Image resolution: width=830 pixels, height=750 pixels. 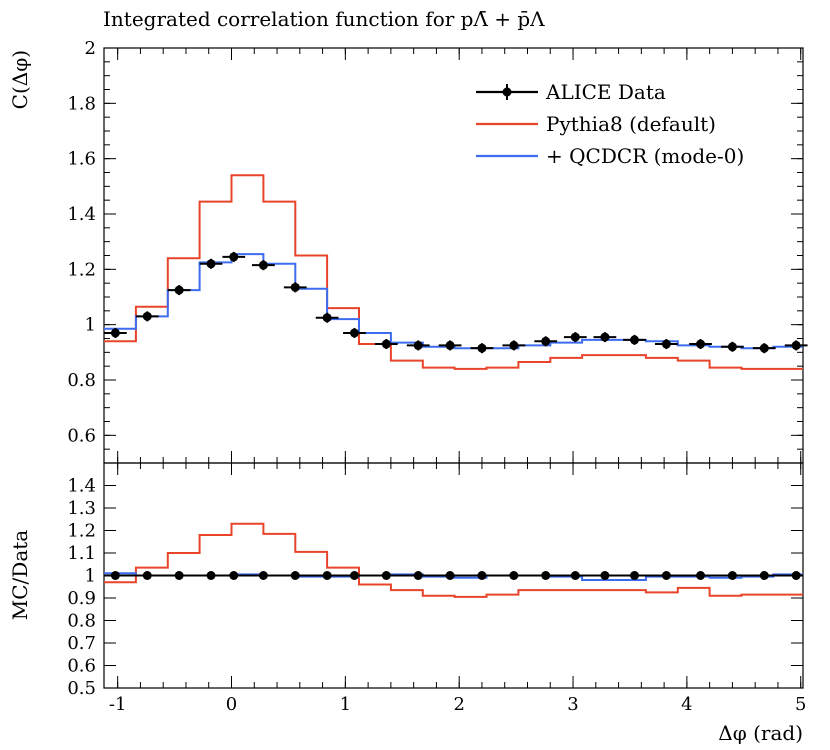 What do you see at coordinates (507, 92) in the screenshot?
I see `legend-marker` at bounding box center [507, 92].